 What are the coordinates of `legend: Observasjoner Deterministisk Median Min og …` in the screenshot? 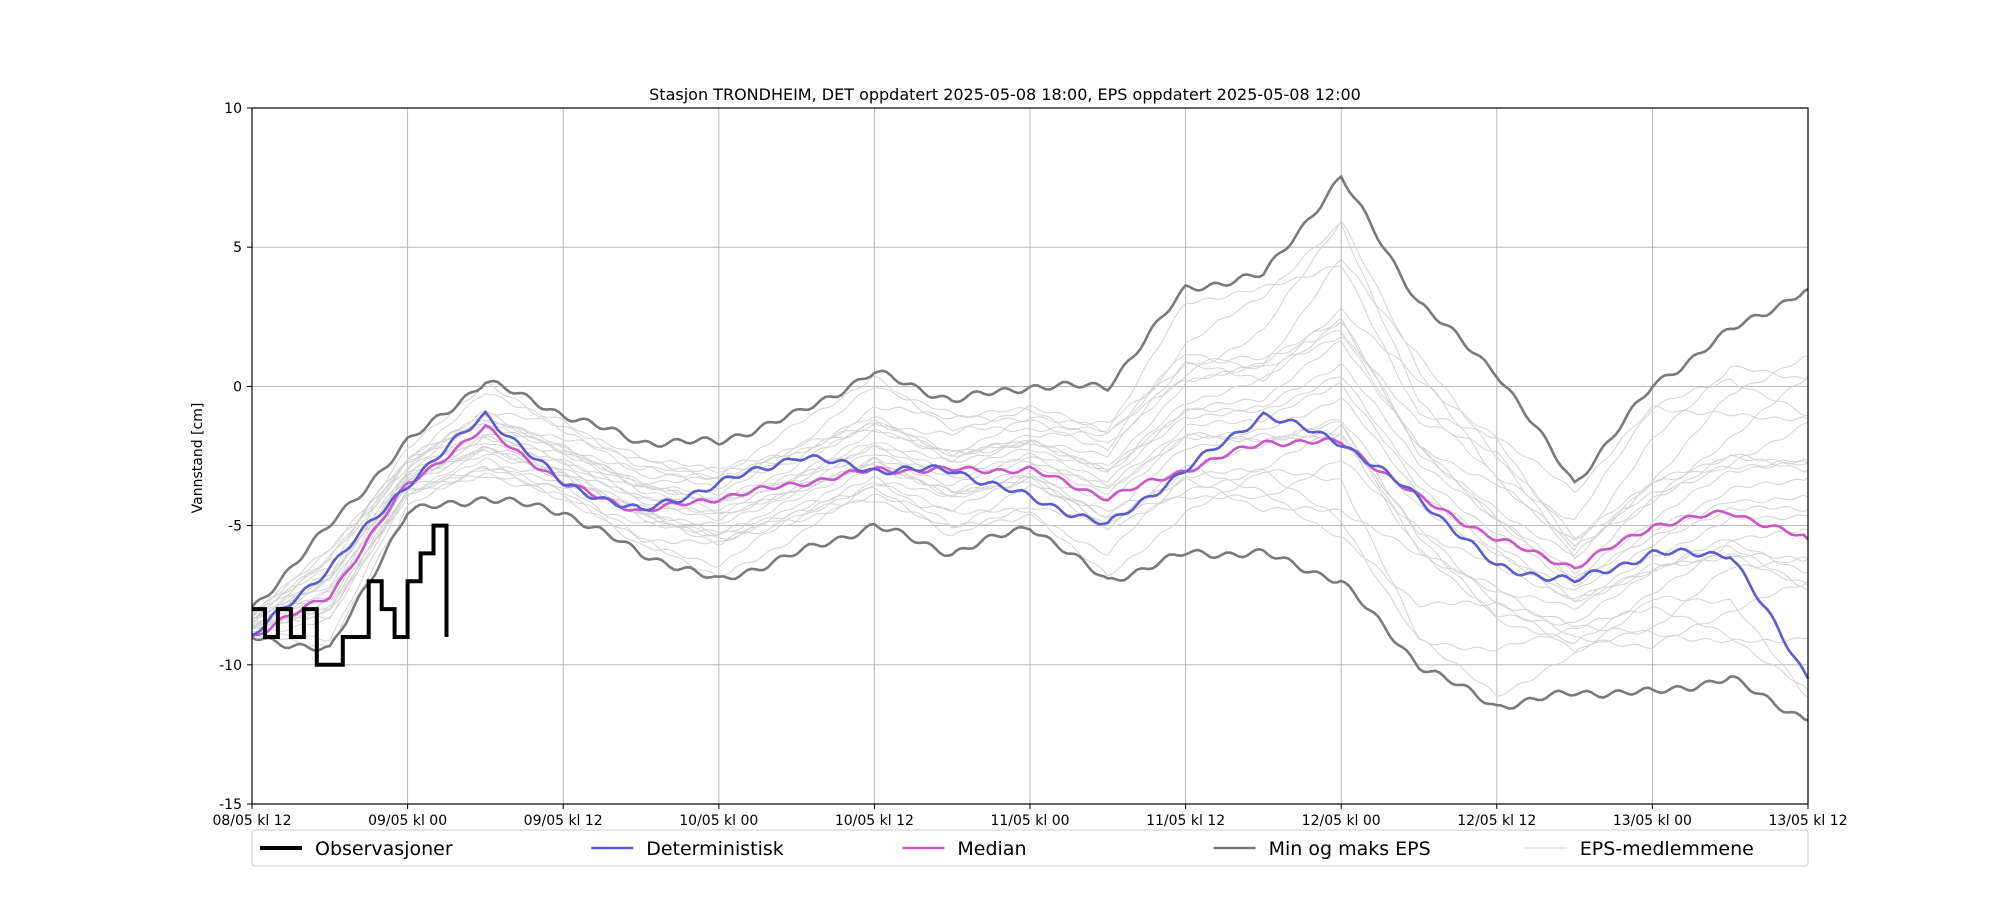 It's located at (1030, 848).